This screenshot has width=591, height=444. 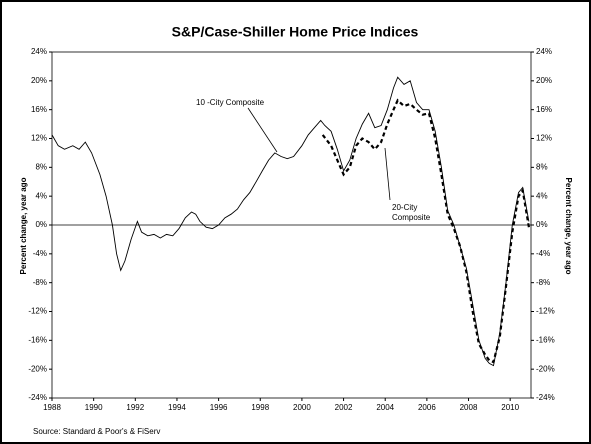 What do you see at coordinates (219, 407) in the screenshot?
I see `x-tick-label: 1996` at bounding box center [219, 407].